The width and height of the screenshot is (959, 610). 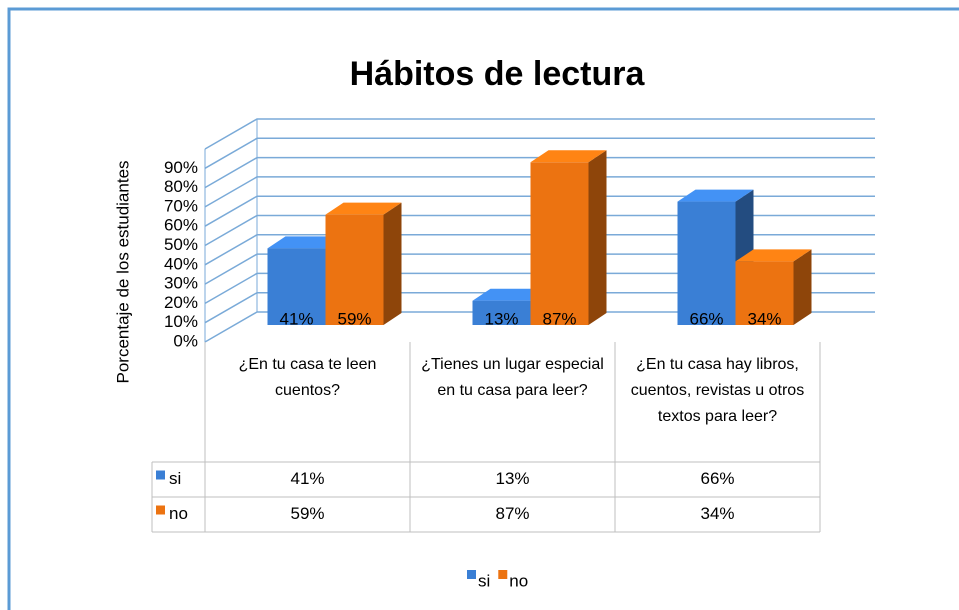 What do you see at coordinates (717, 513) in the screenshot?
I see `table-cell: 34%` at bounding box center [717, 513].